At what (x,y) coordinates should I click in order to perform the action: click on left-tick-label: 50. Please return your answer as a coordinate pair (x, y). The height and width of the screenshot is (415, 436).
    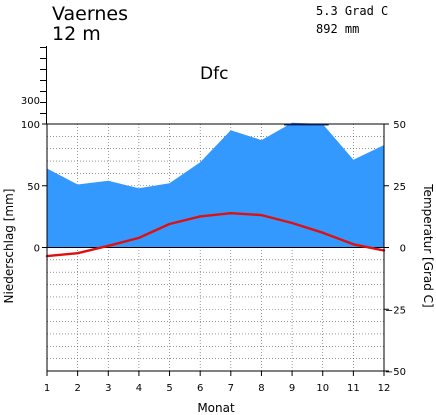
    Looking at the image, I should click on (33, 187).